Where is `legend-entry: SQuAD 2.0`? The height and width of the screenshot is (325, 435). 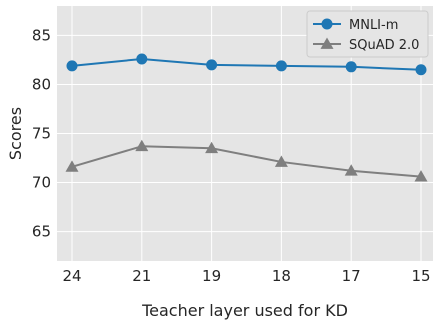 legend-entry: SQuAD 2.0 is located at coordinates (366, 45).